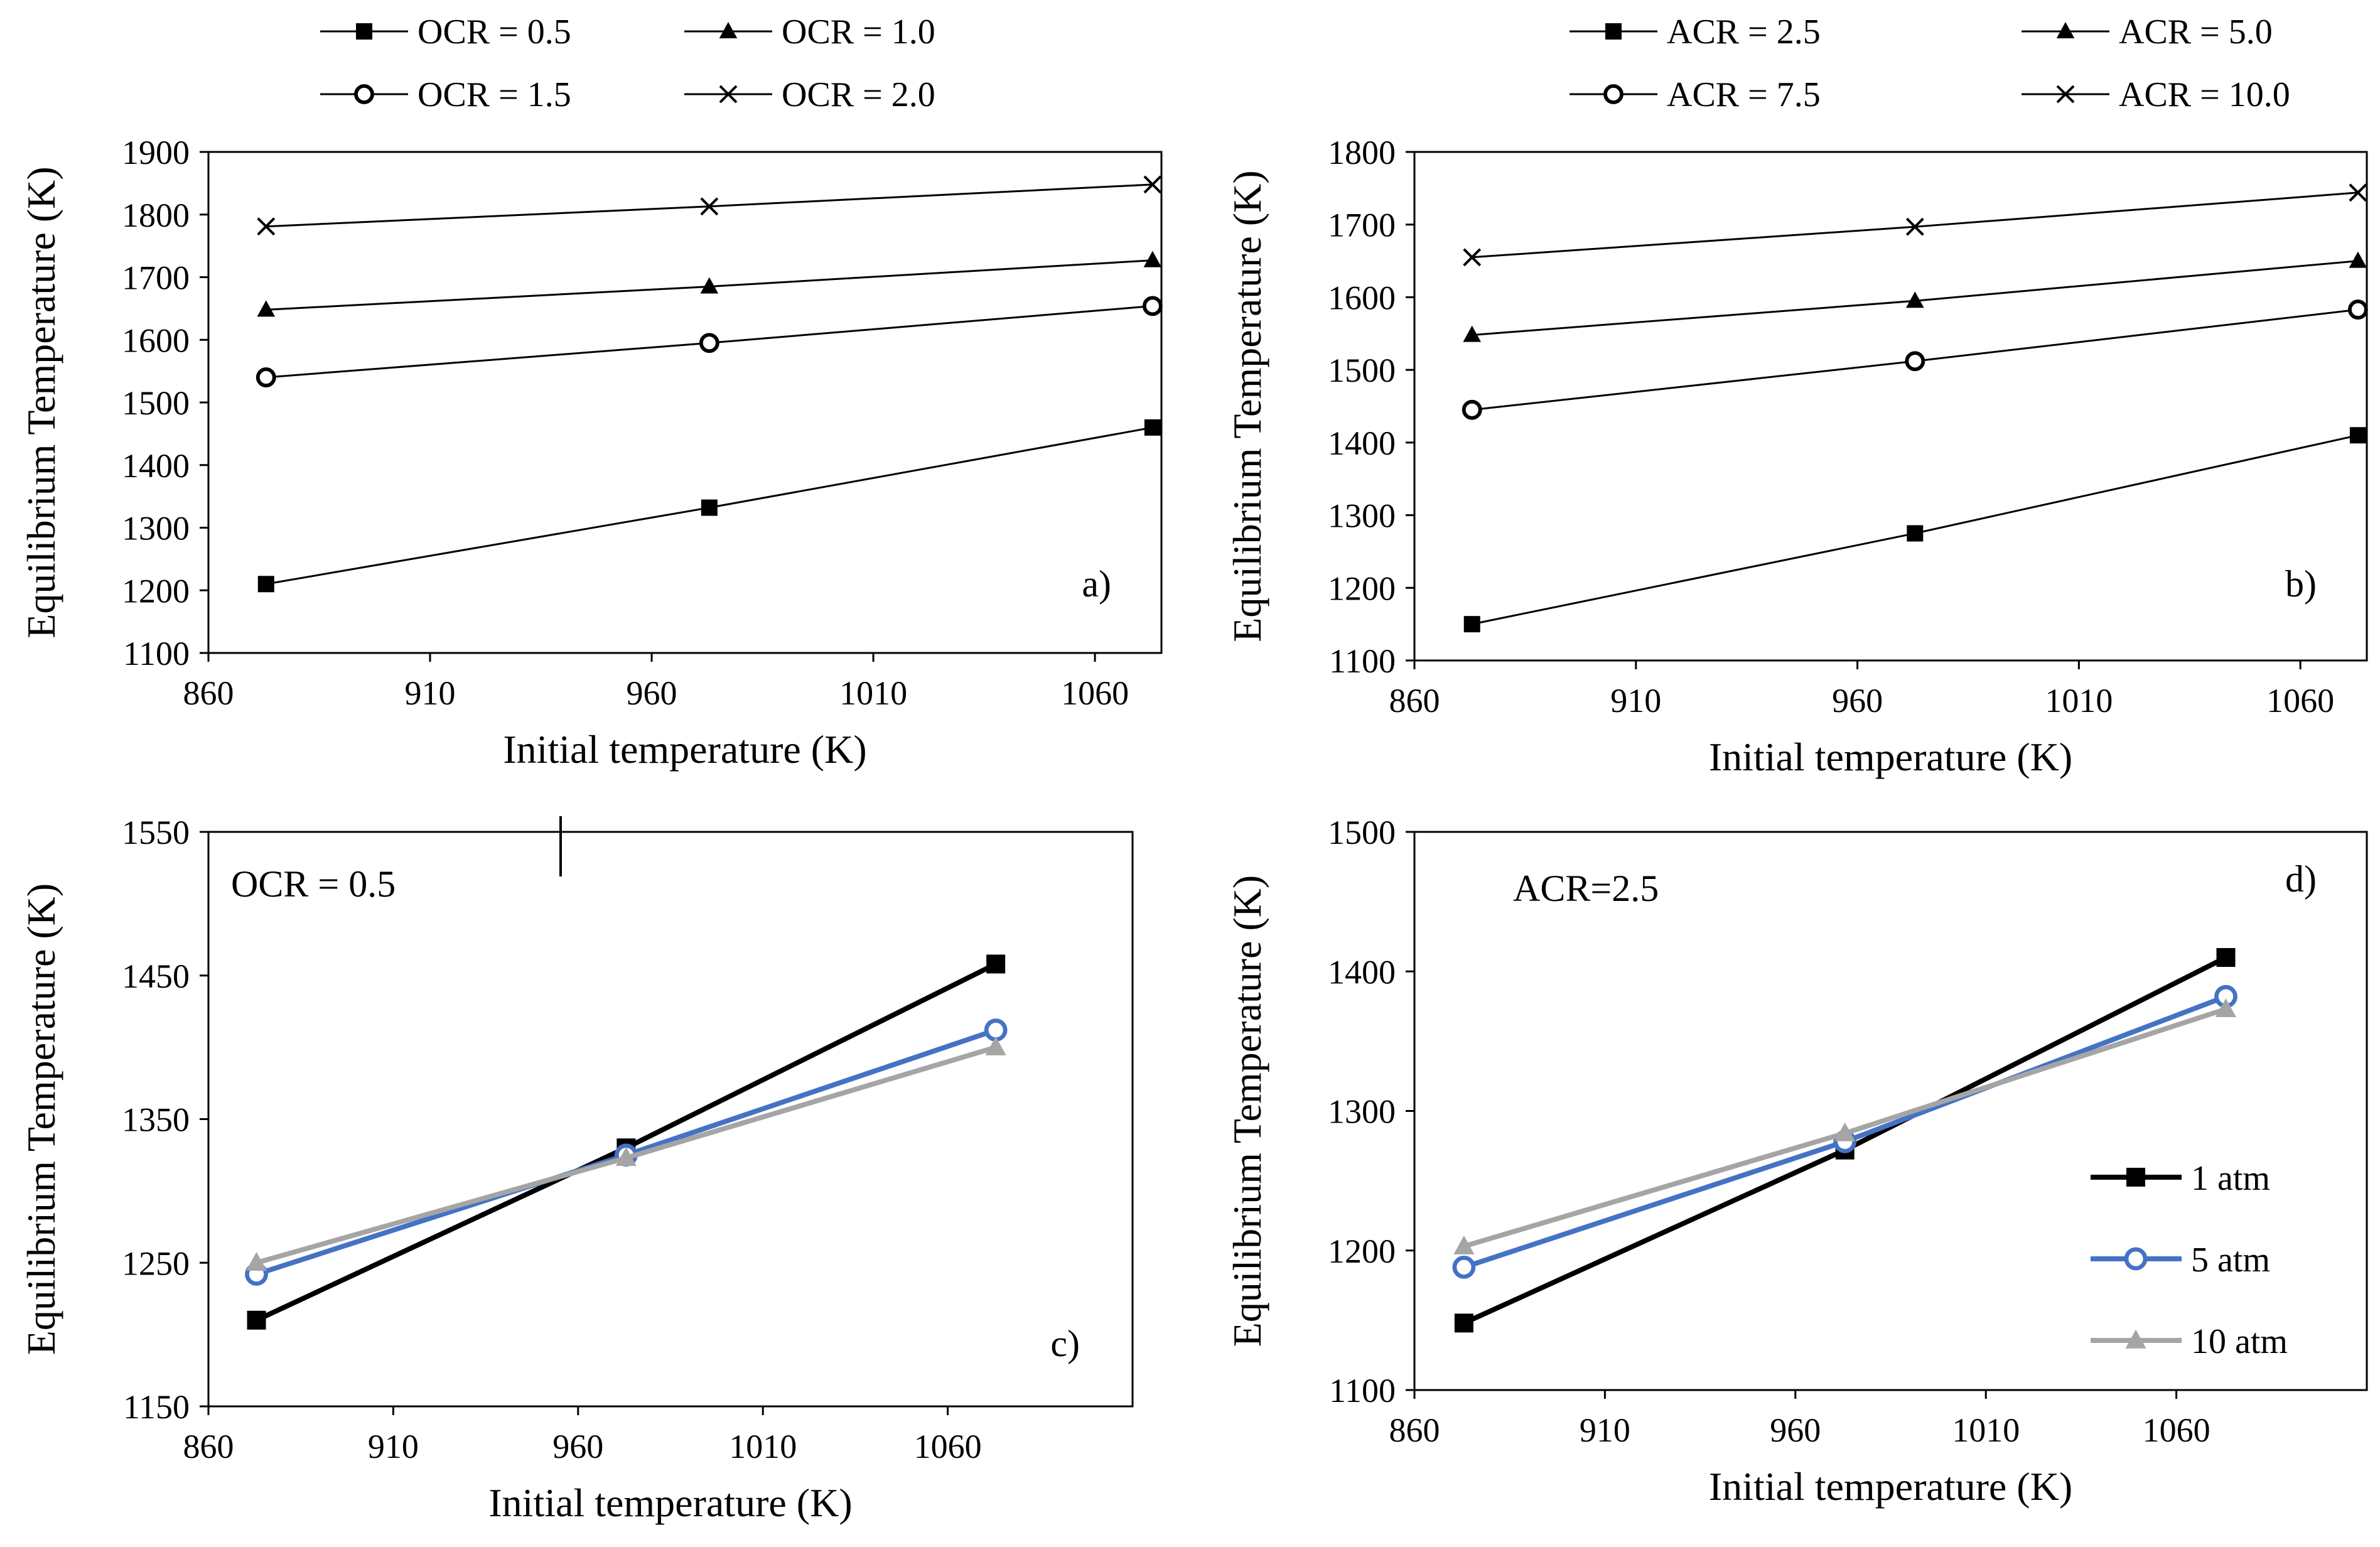  What do you see at coordinates (859, 32) in the screenshot?
I see `legend-label: OCR = 1.0` at bounding box center [859, 32].